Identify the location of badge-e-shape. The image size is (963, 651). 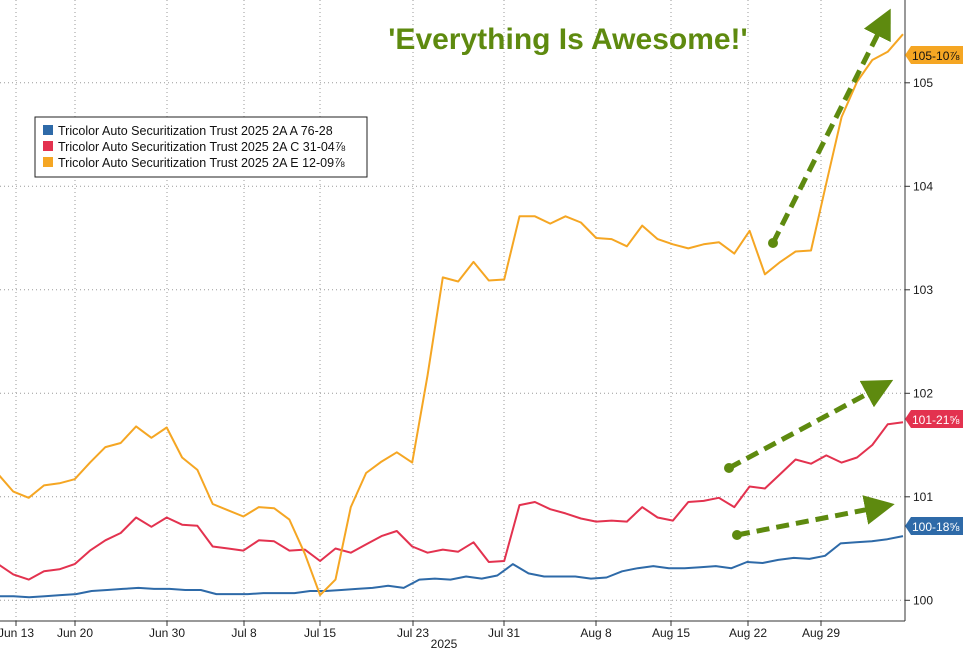
(934, 55).